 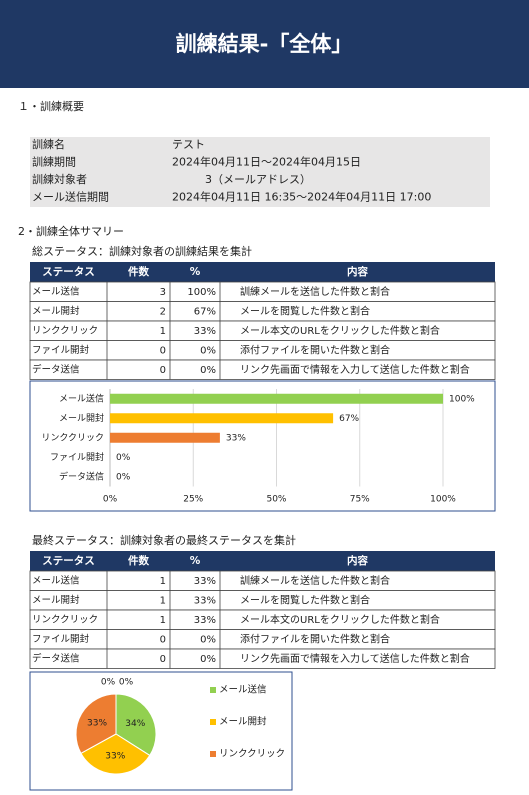 I want to click on y-tick-label: リンククリック, so click(x=72, y=437).